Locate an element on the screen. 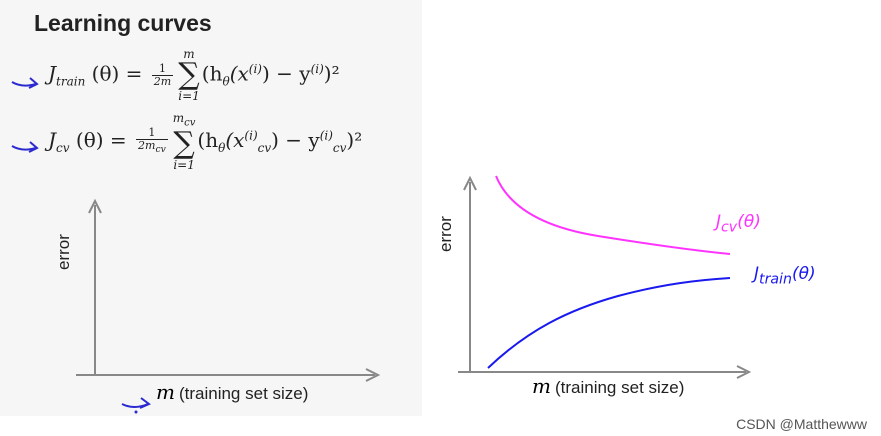 Image resolution: width=881 pixels, height=436 pixels. eq-train-sum: m ∑ i=1 is located at coordinates (189, 75).